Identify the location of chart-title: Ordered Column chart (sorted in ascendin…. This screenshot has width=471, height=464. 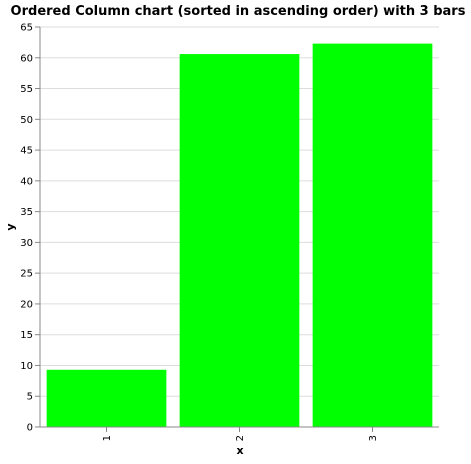
(238, 11).